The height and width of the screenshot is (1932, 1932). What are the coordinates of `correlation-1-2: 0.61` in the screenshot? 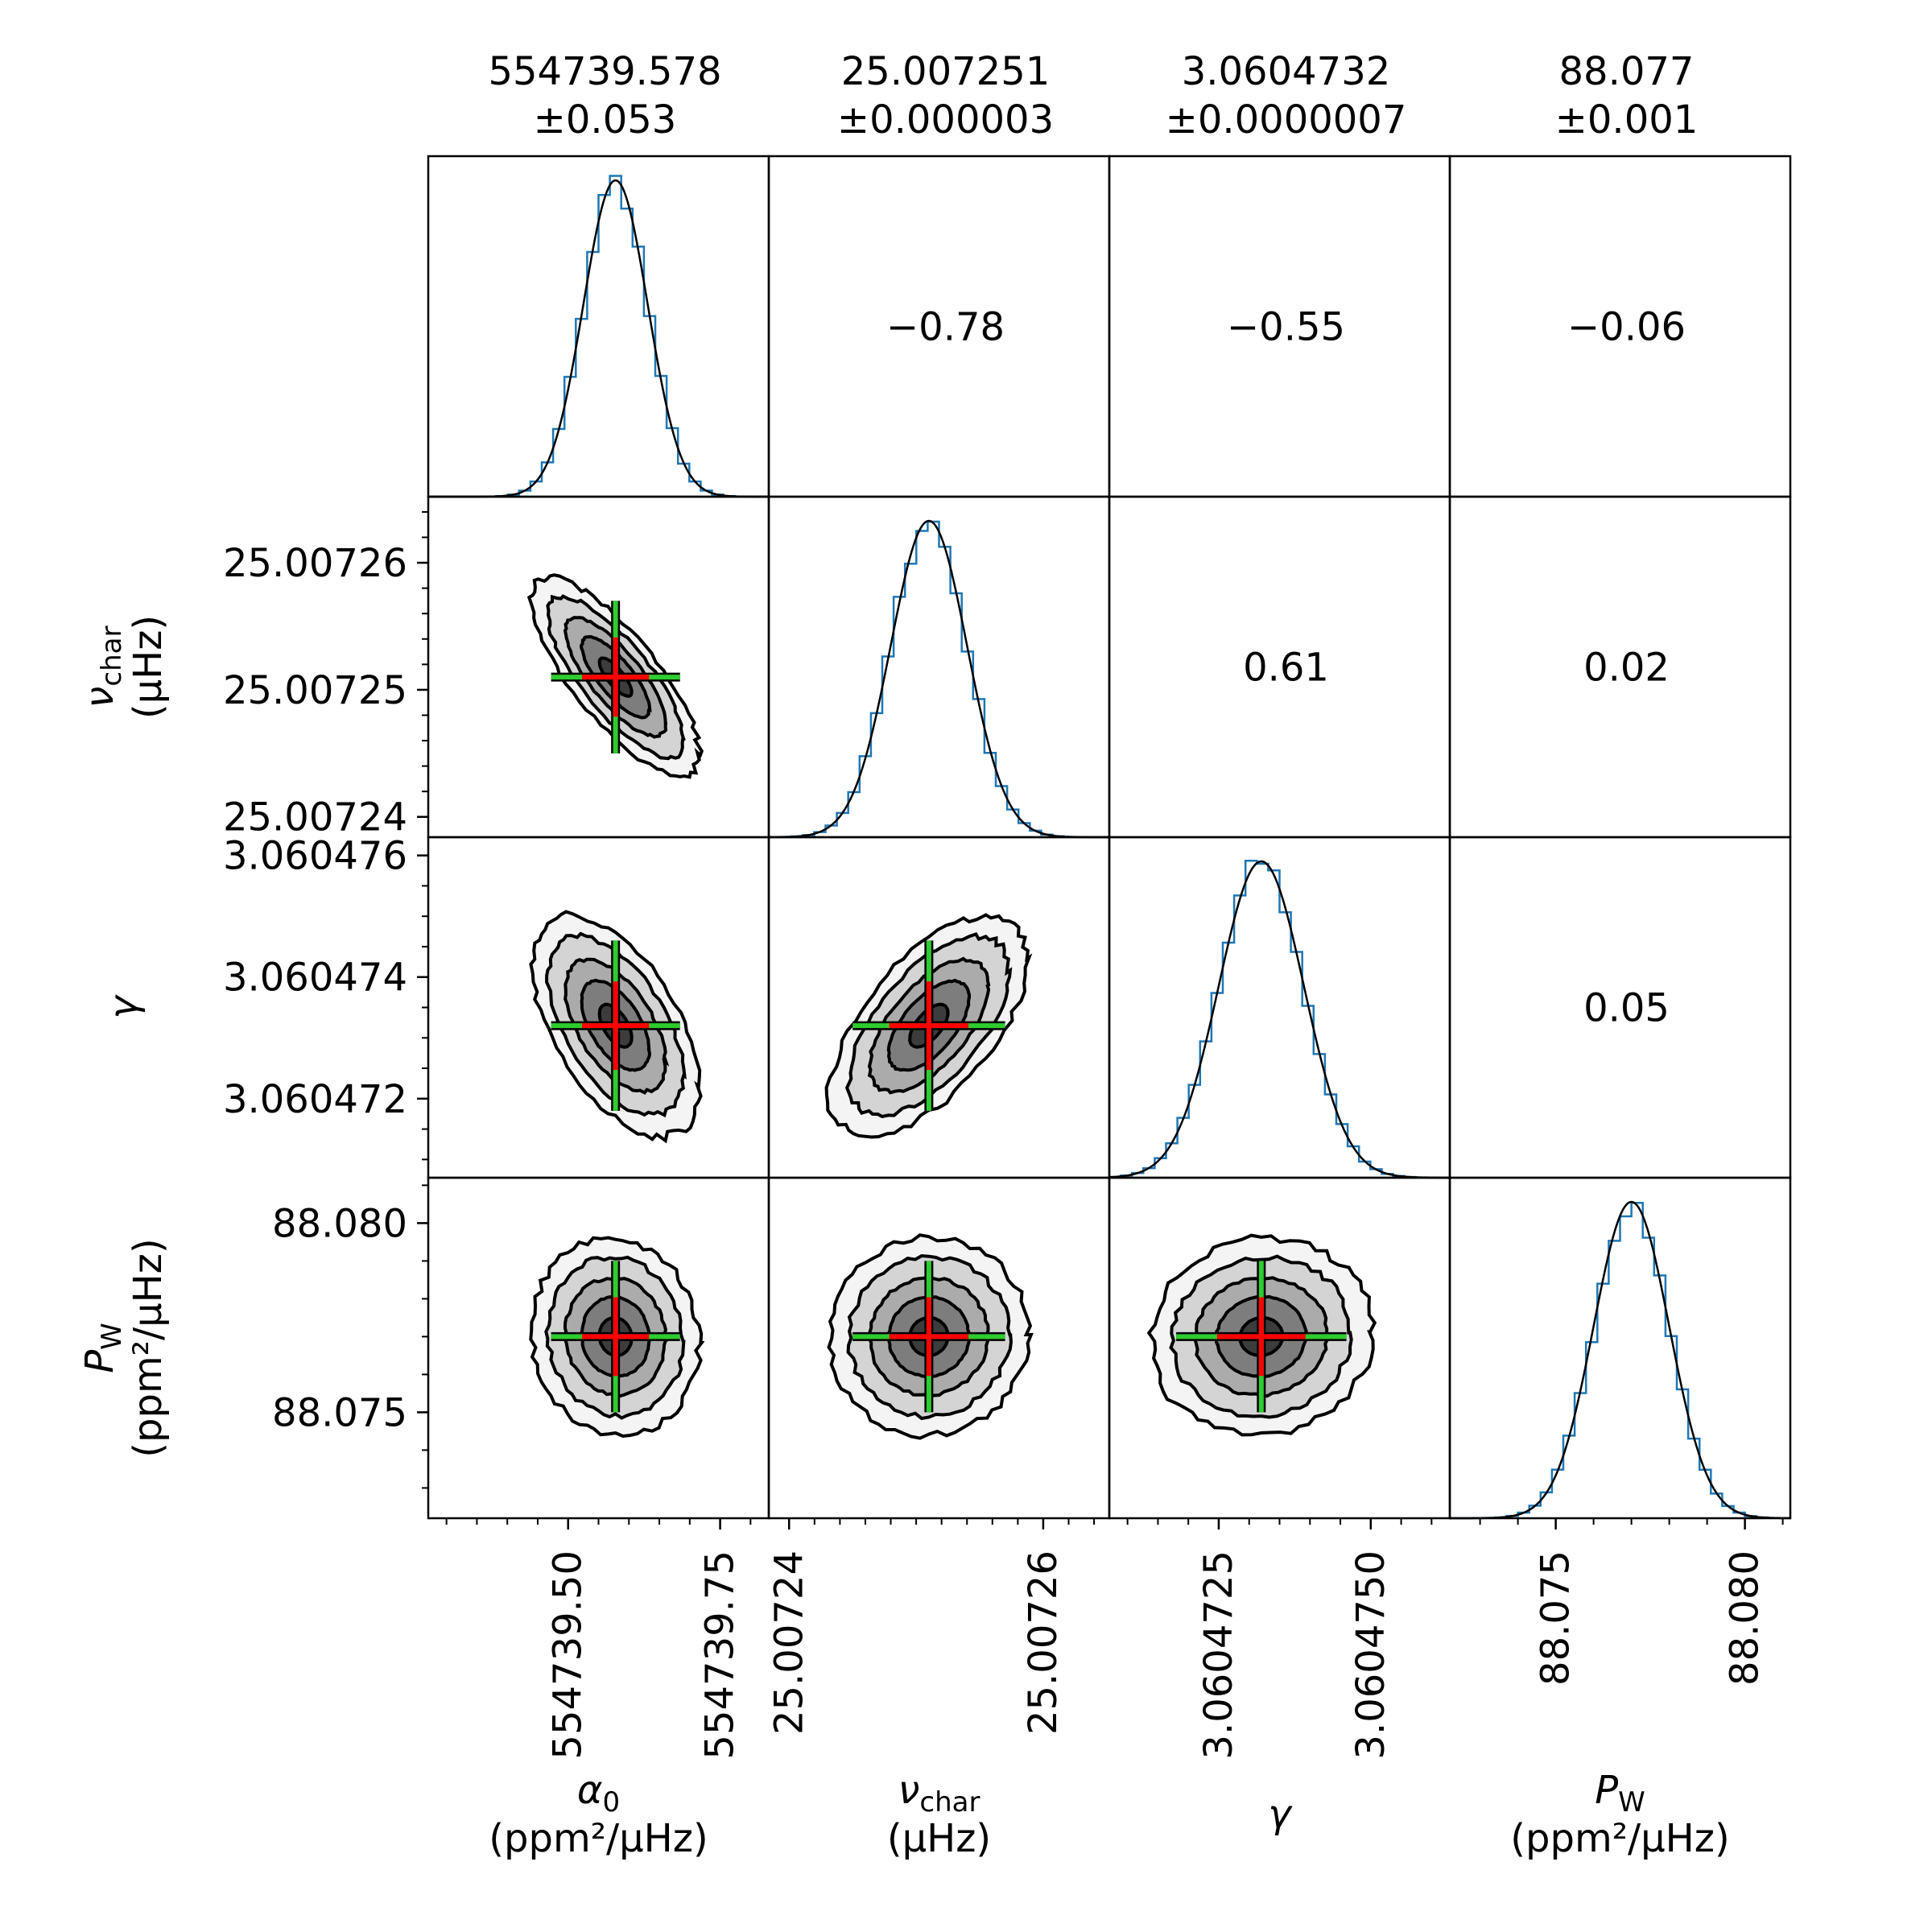 It's located at (1286, 668).